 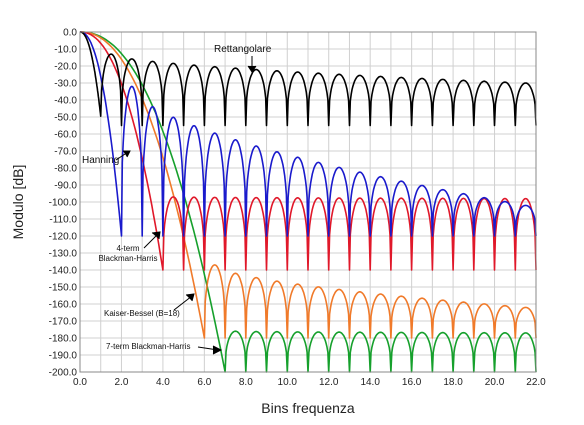 What do you see at coordinates (65, 67) in the screenshot?
I see `y-tick-label: -20.0` at bounding box center [65, 67].